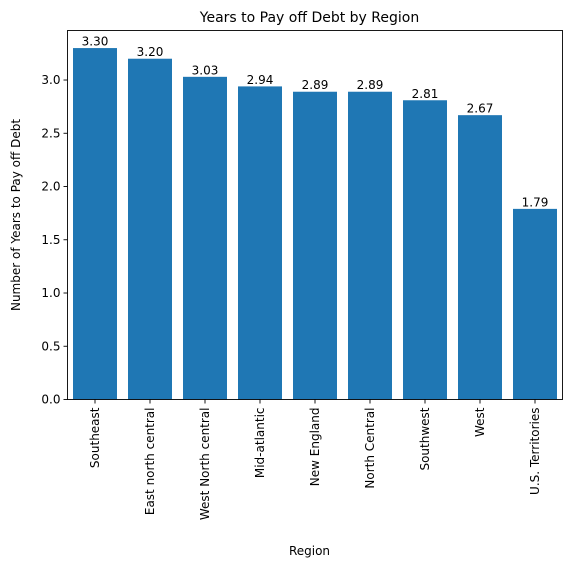  Describe the element at coordinates (95, 437) in the screenshot. I see `x-tick-label: Southeast` at that location.